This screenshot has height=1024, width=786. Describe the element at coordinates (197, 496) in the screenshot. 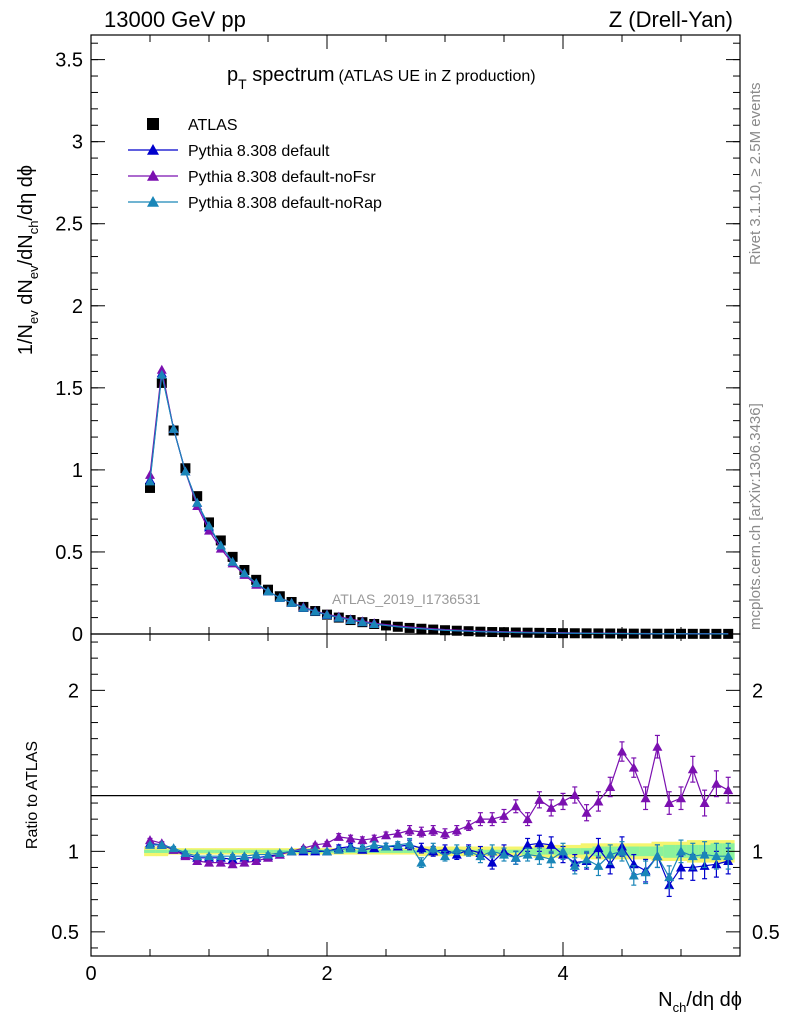

I see `atlas-data-point` at that location.